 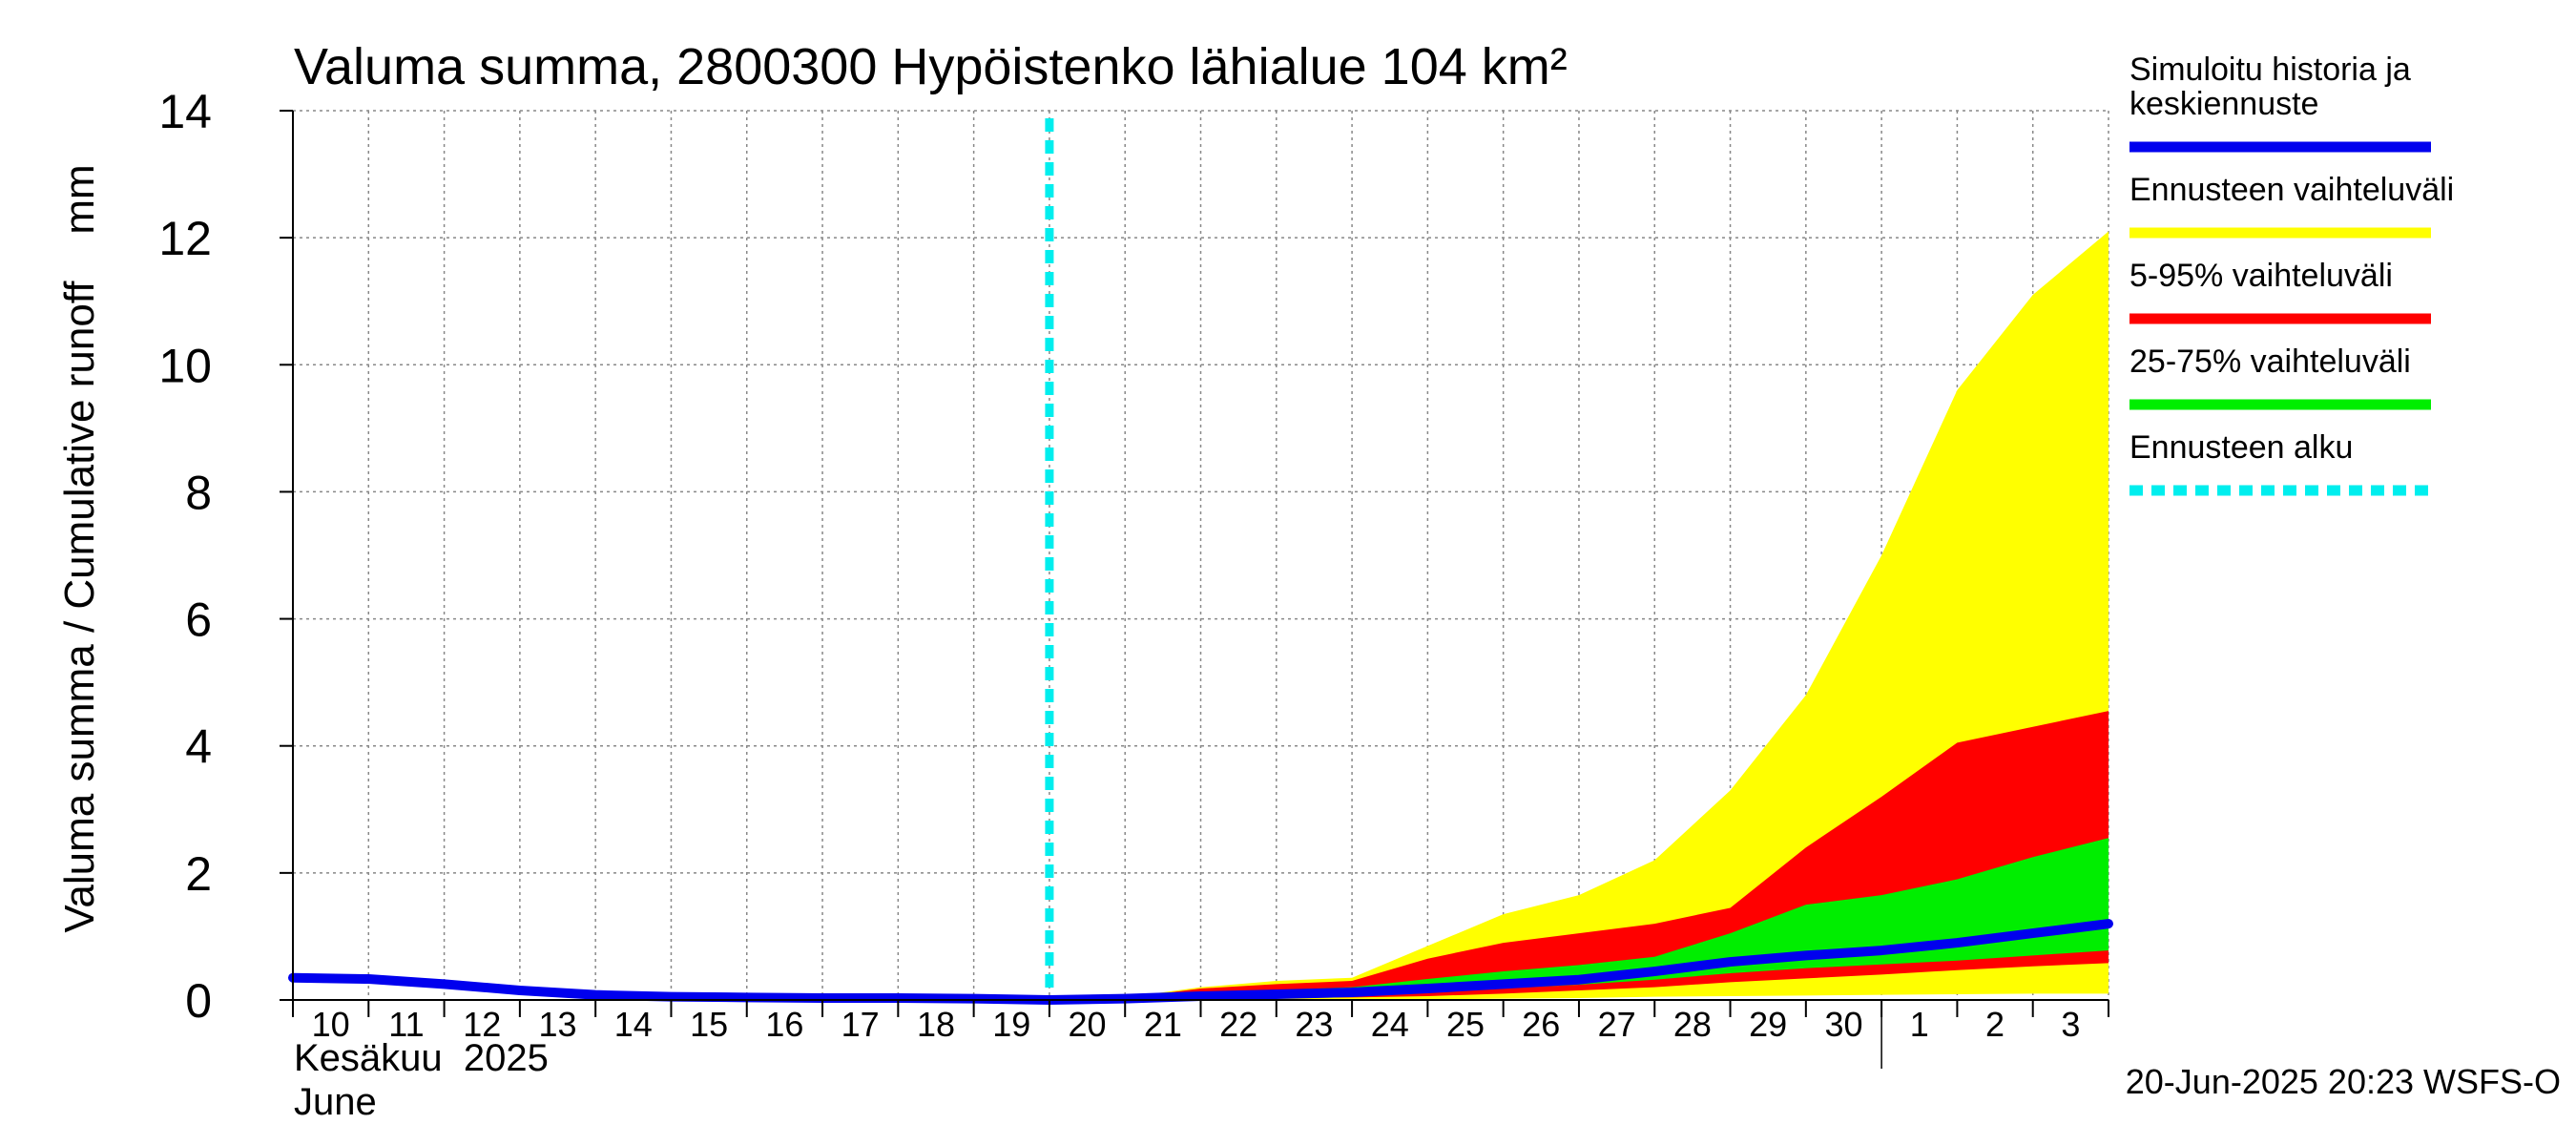 What do you see at coordinates (2241, 447) in the screenshot?
I see `legend-label: Ennusteen alku` at bounding box center [2241, 447].